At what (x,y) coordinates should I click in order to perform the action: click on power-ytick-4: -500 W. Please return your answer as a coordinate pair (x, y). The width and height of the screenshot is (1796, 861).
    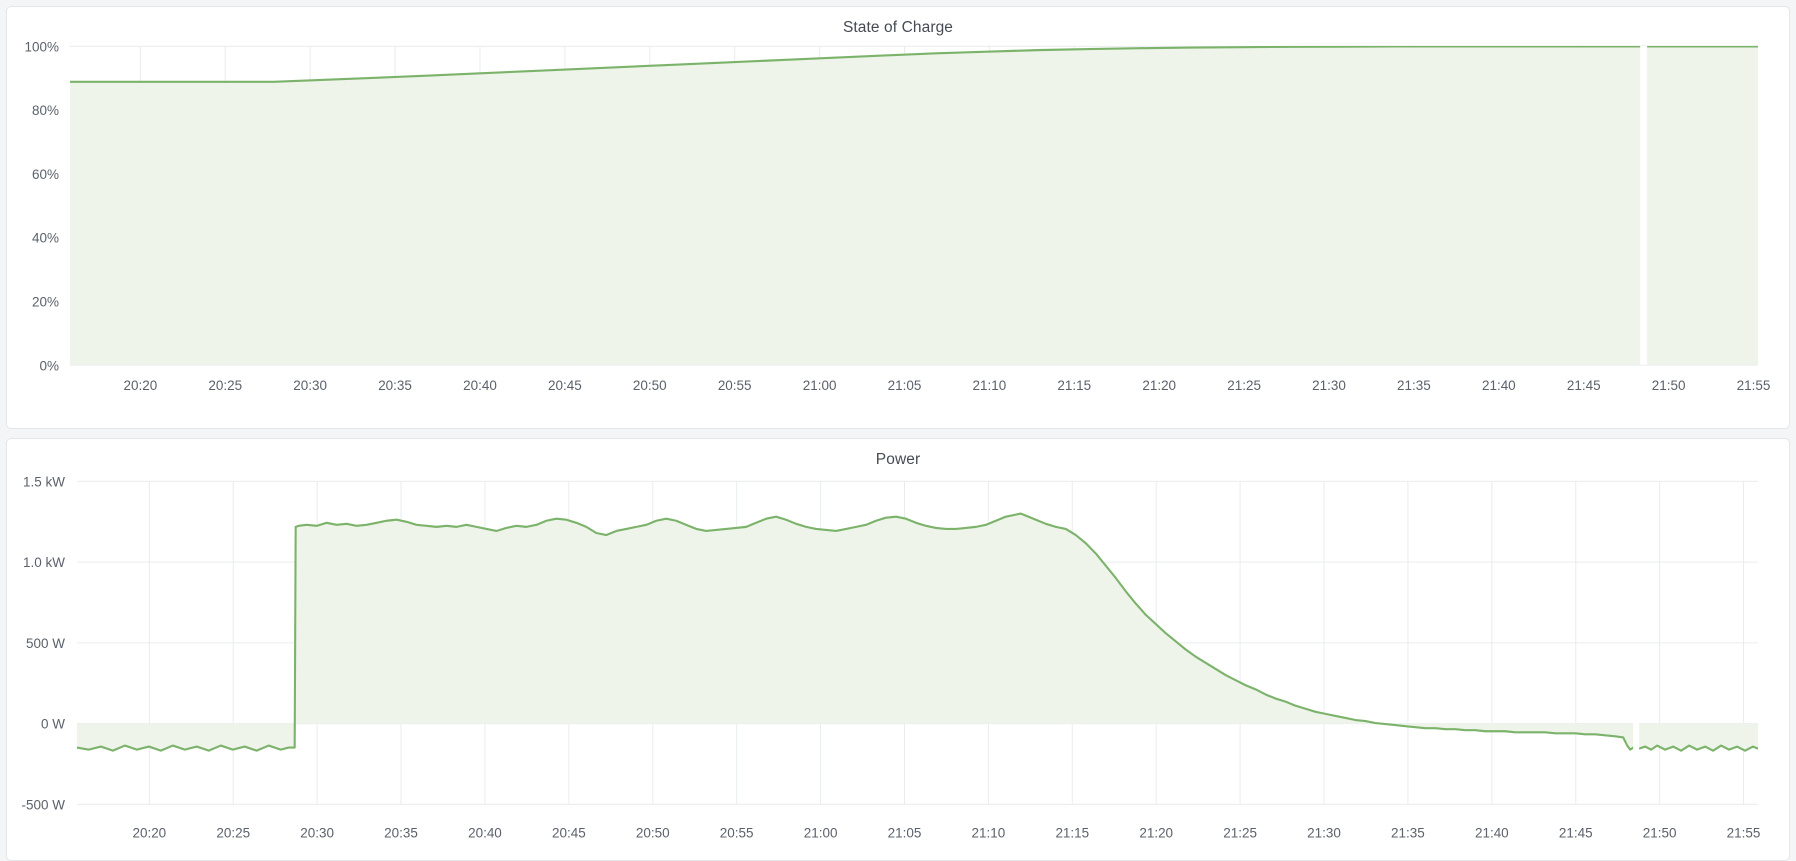
    Looking at the image, I should click on (44, 804).